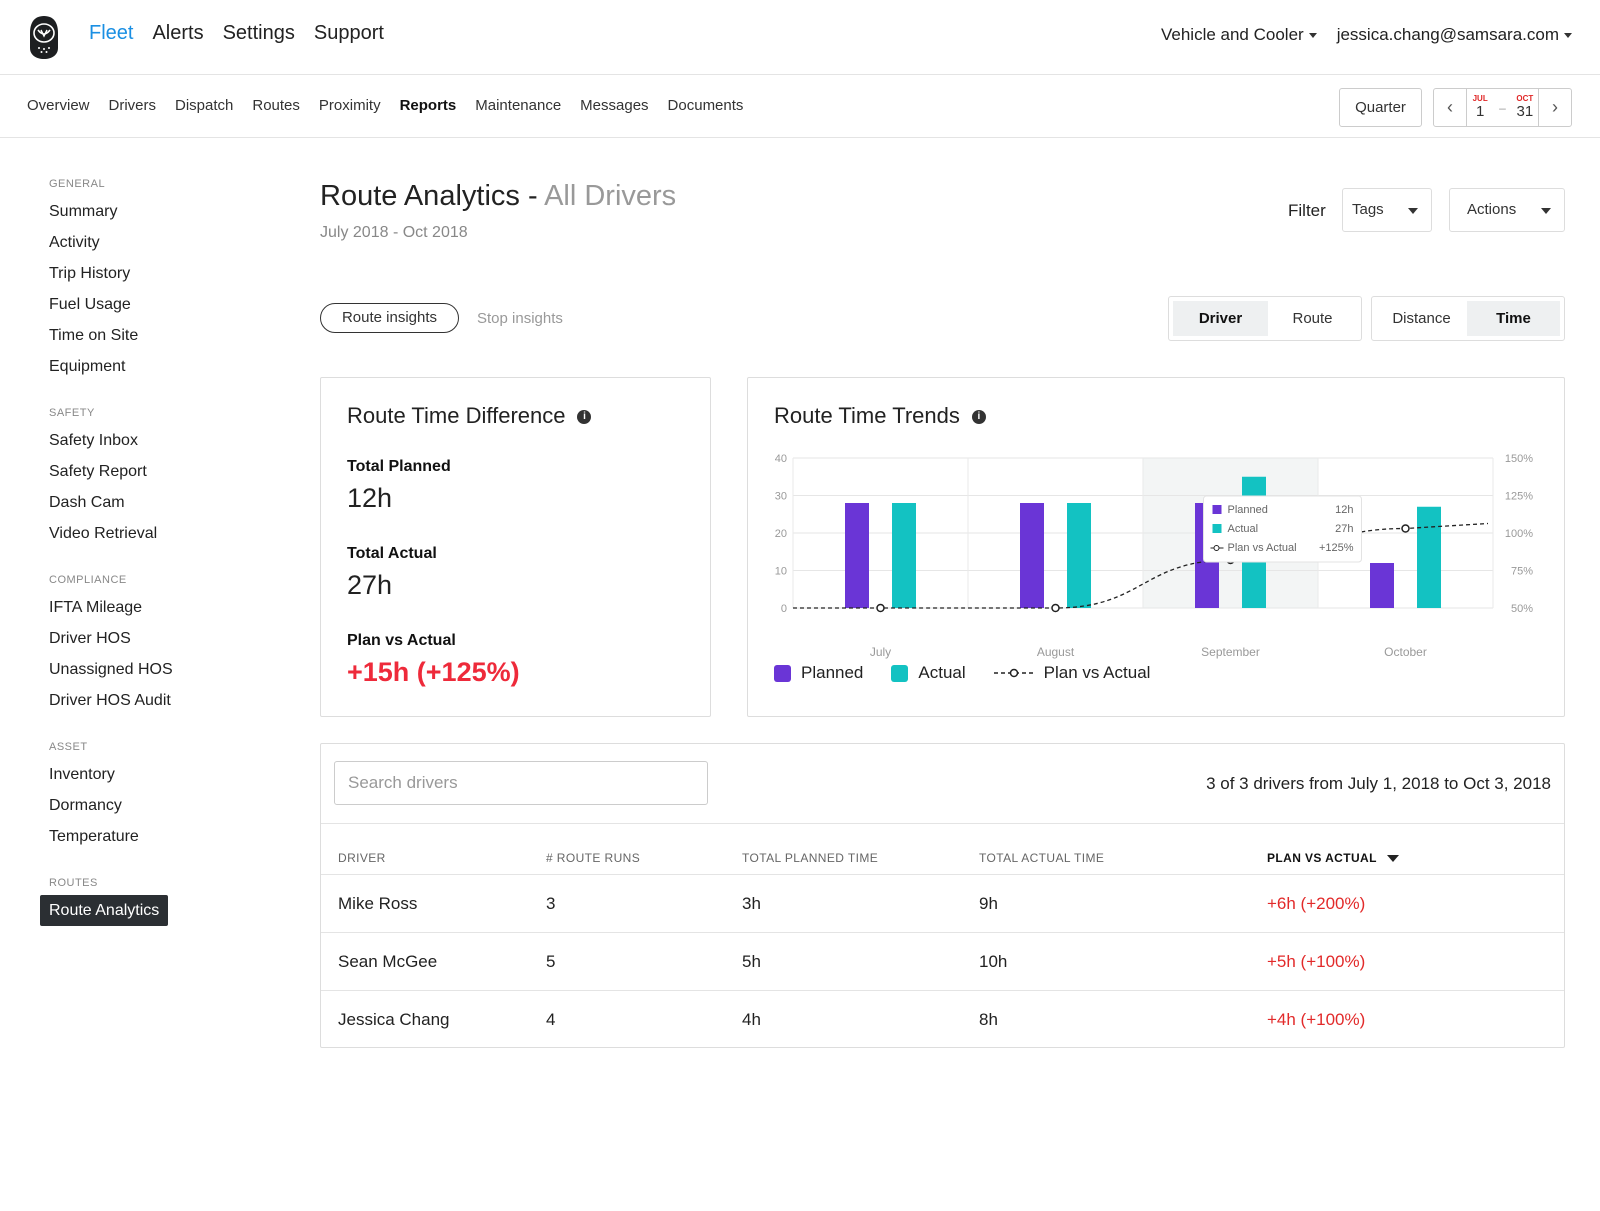 This screenshot has height=1211, width=1600. What do you see at coordinates (1454, 35) in the screenshot?
I see `user-menu: jessica.chang@samsara.com` at bounding box center [1454, 35].